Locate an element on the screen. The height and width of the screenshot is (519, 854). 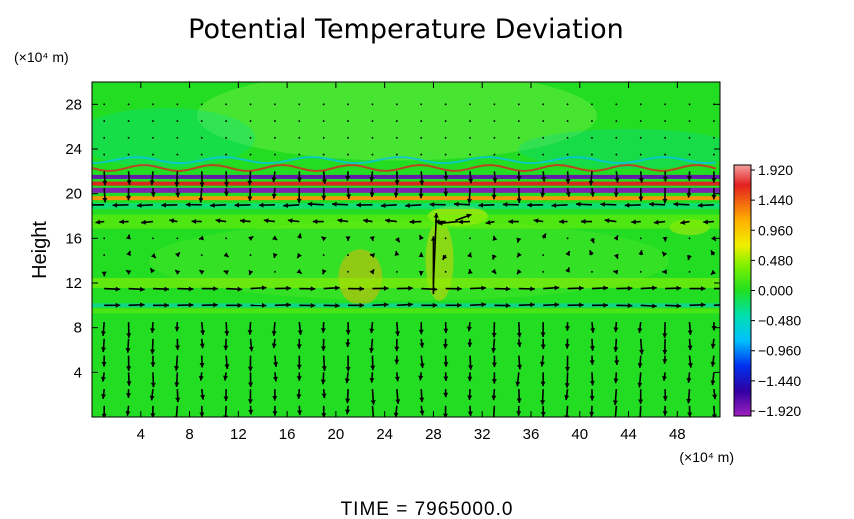
colorbar is located at coordinates (742, 290).